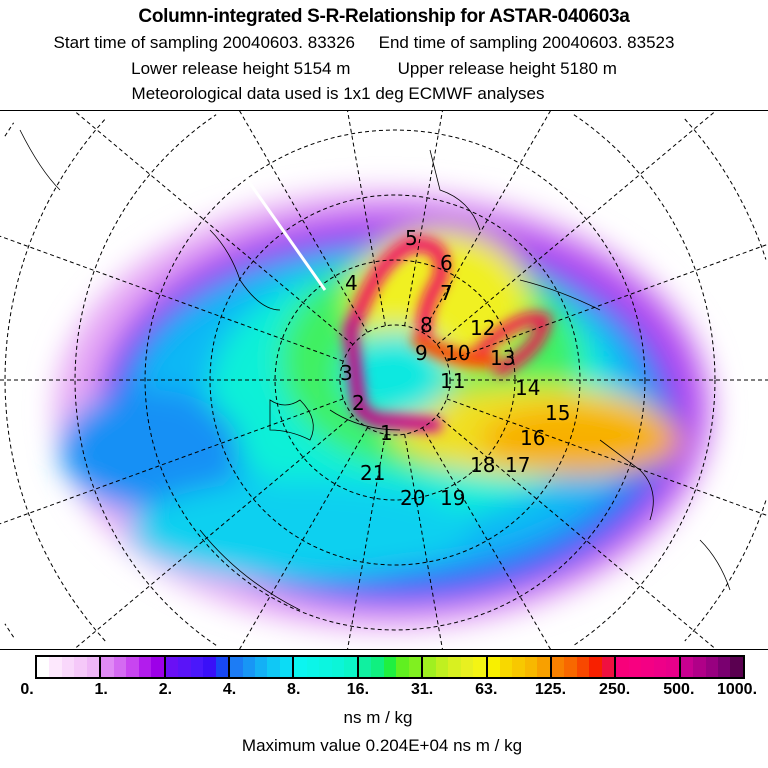  I want to click on colorbar-tick-label: 250., so click(615, 689).